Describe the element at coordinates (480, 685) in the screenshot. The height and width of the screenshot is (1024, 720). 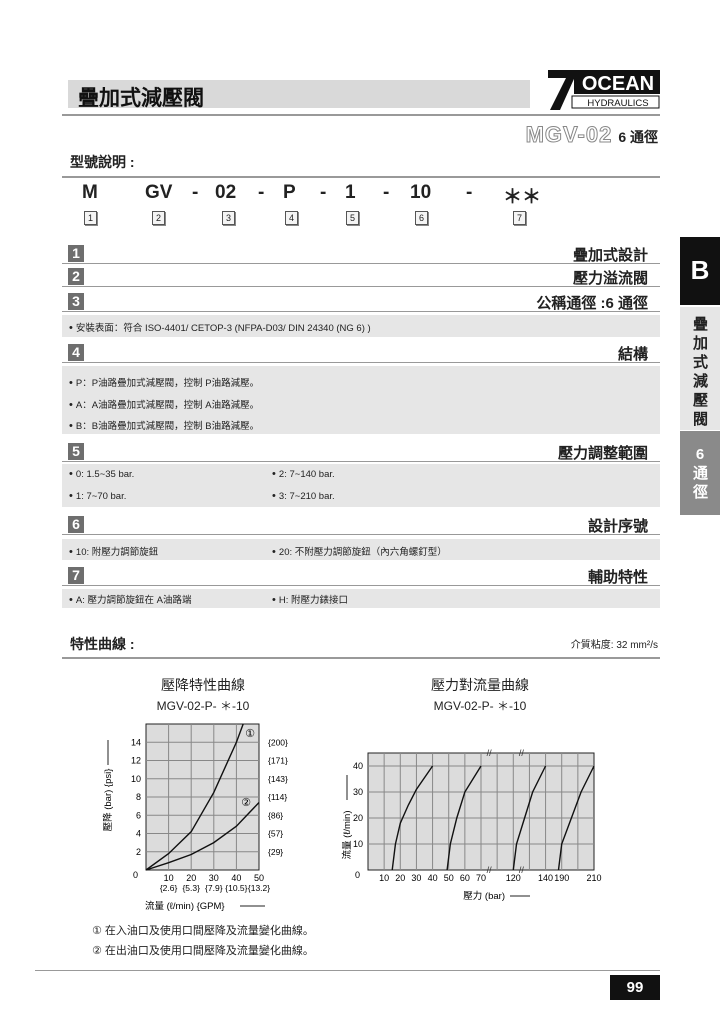
I see `chart2-title: 壓力對流量曲線` at that location.